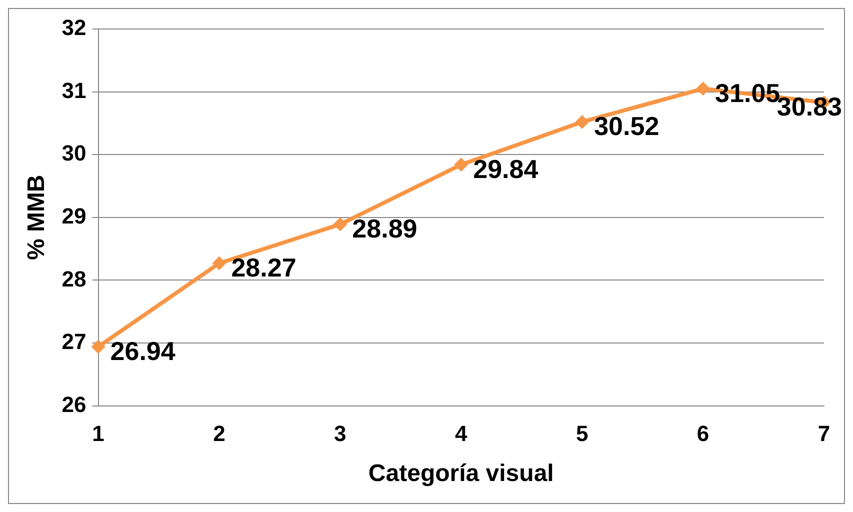  What do you see at coordinates (98, 433) in the screenshot?
I see `x-tick-label: 1` at bounding box center [98, 433].